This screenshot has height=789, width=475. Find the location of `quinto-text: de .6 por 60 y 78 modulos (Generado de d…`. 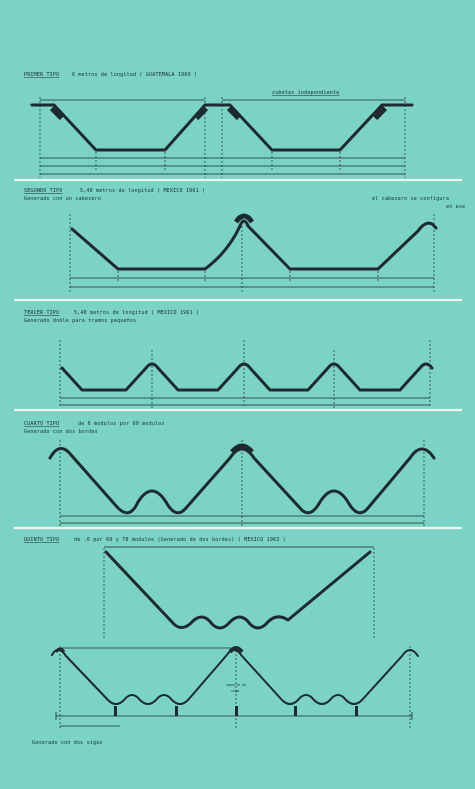

quinto-text: de .6 por 60 y 78 modulos (Generado de d… is located at coordinates (180, 540).